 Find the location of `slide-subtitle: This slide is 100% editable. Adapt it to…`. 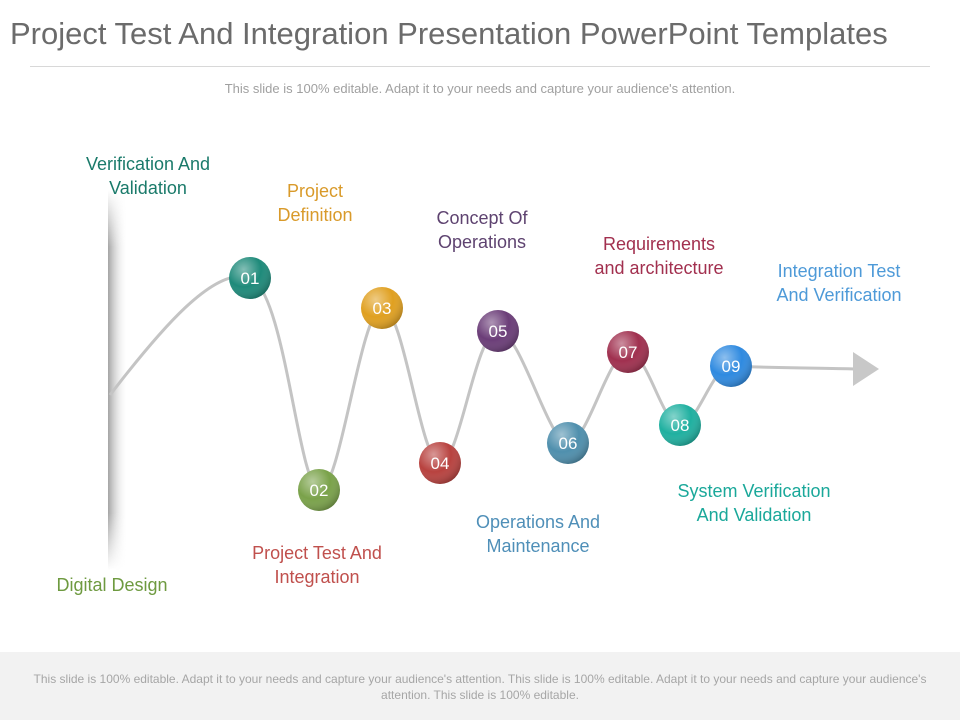

slide-subtitle: This slide is 100% editable. Adapt it to… is located at coordinates (480, 88).